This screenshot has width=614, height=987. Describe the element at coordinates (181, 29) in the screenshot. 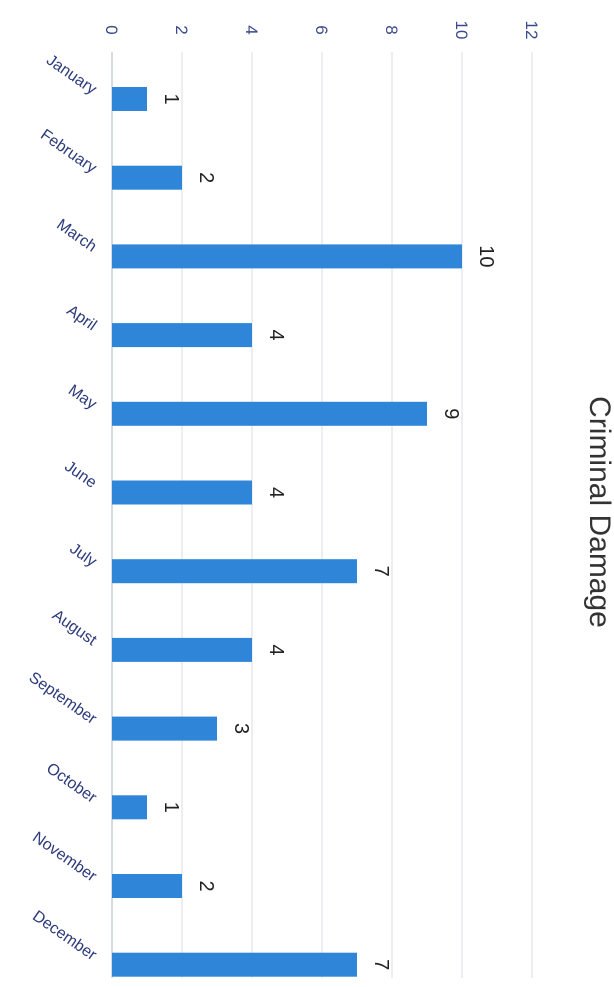

I see `value-tick-label: 2` at that location.